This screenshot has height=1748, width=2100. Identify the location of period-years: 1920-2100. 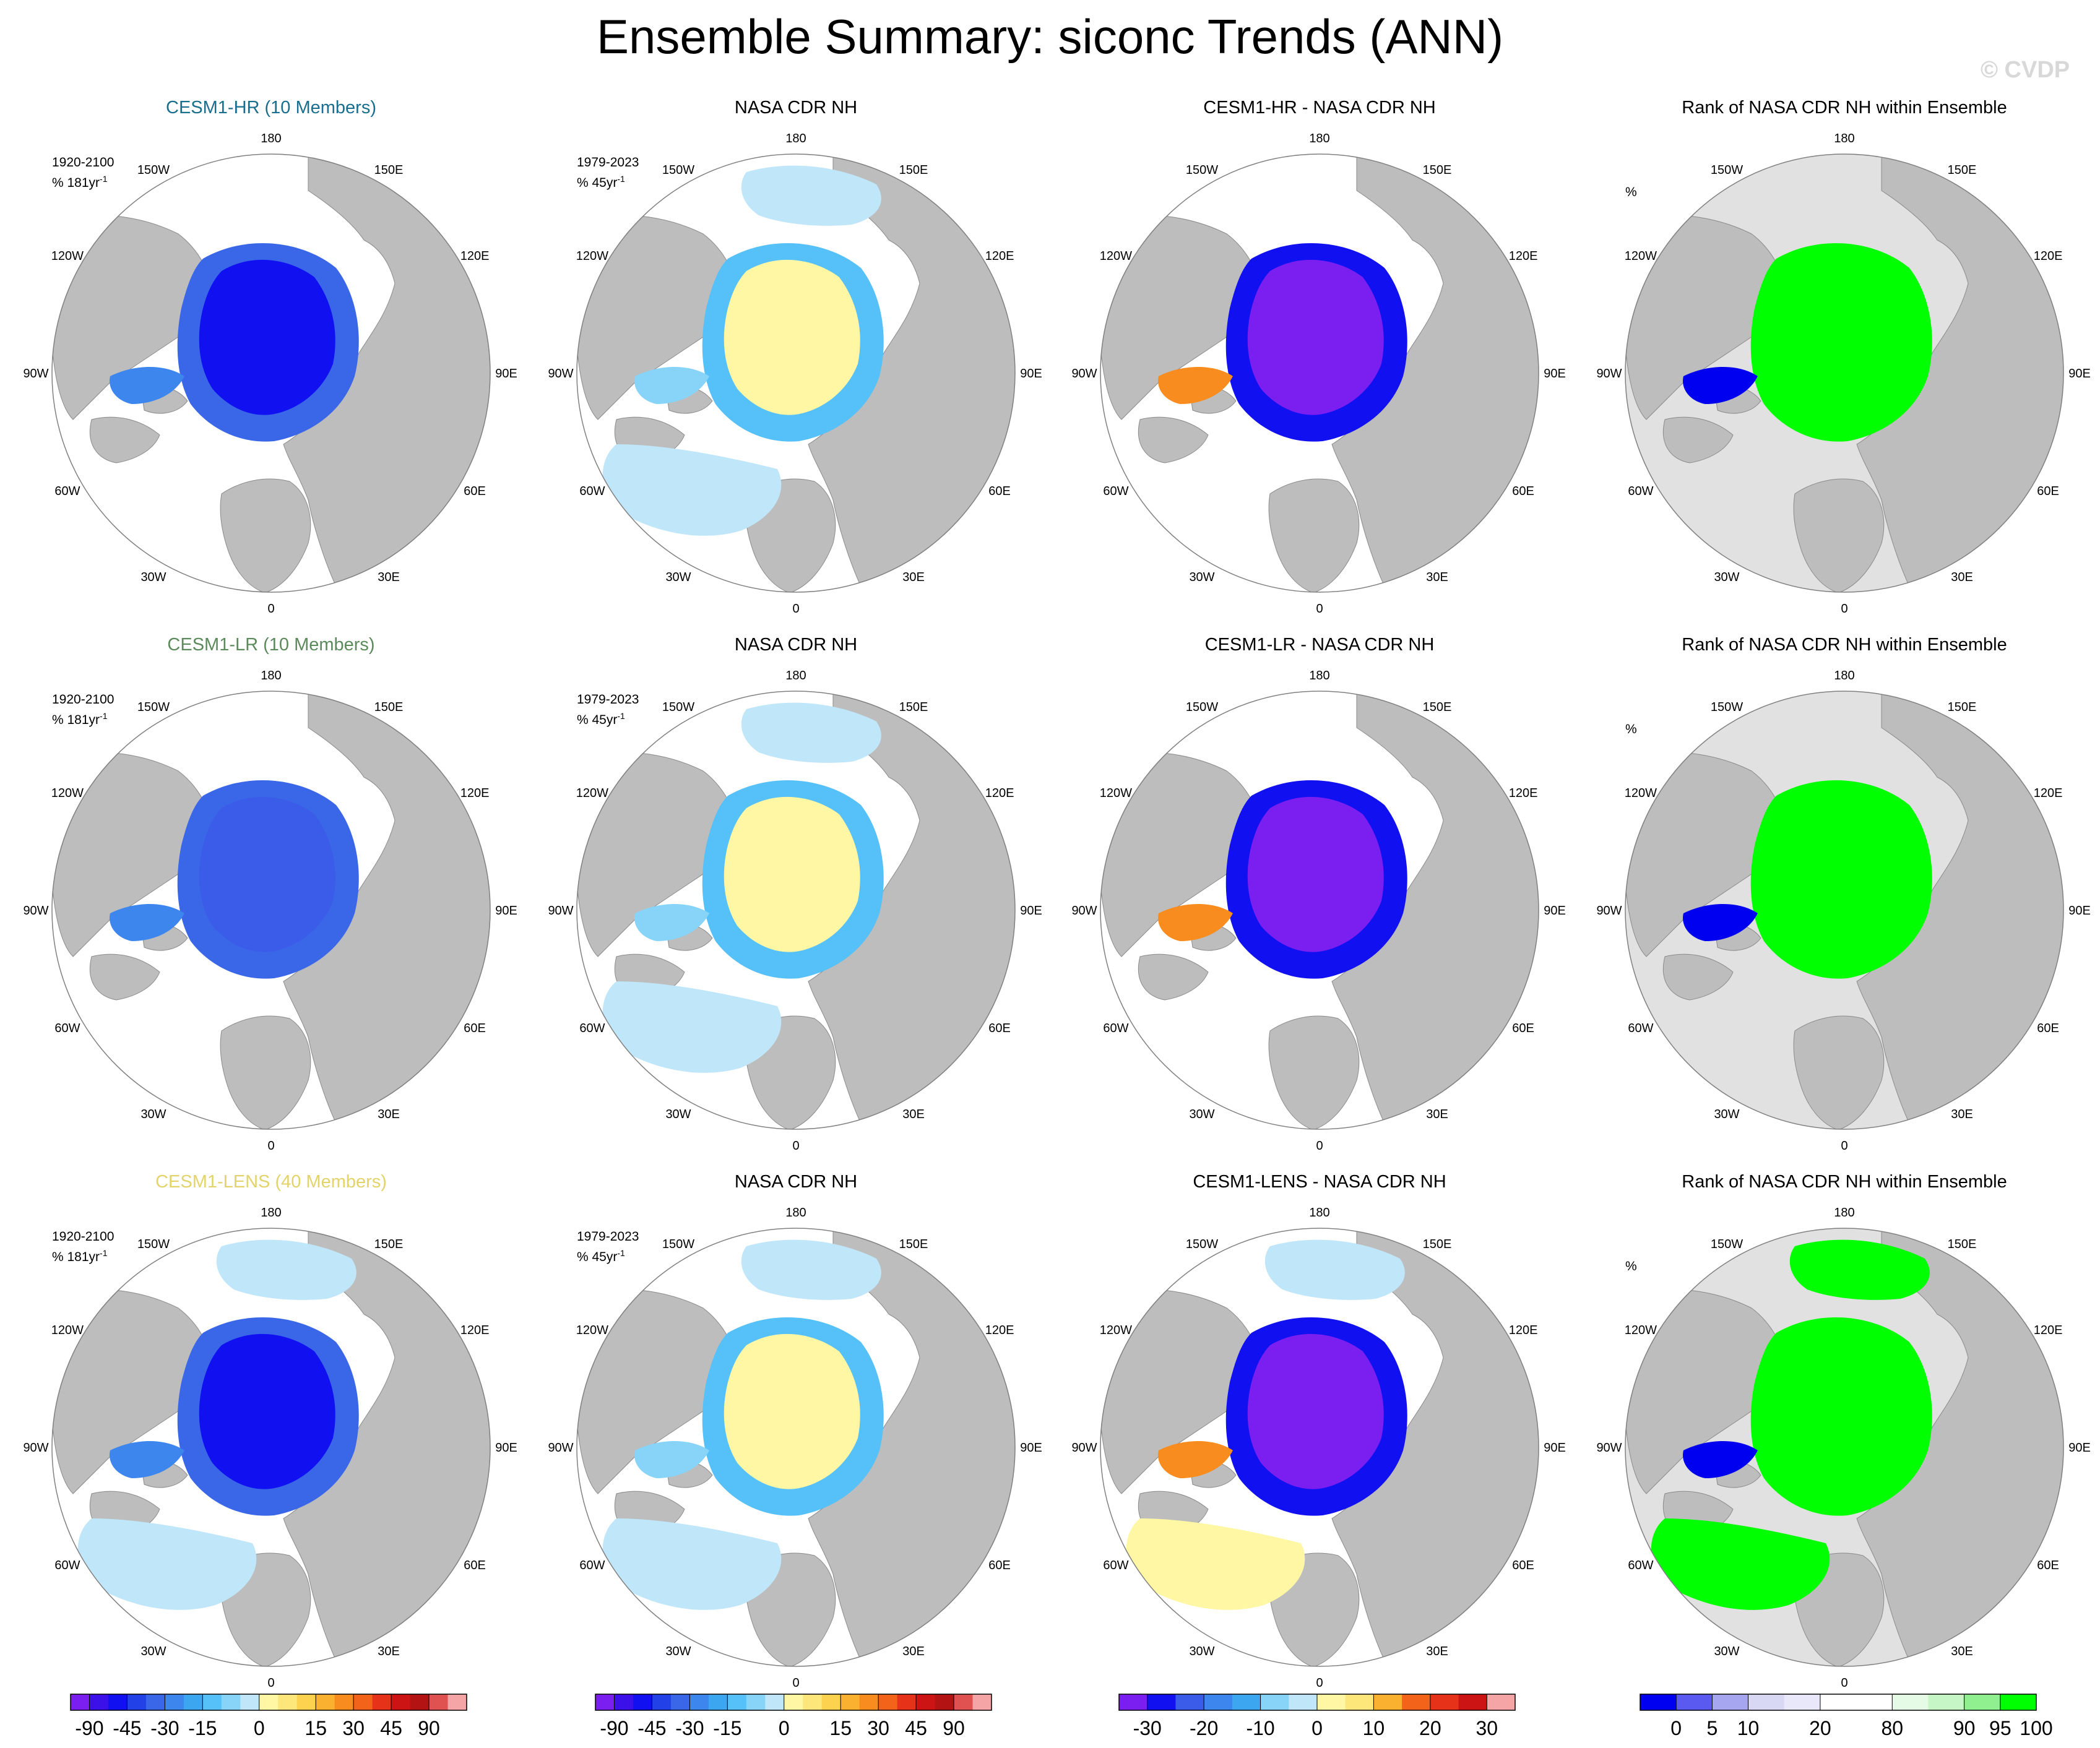
(83, 162).